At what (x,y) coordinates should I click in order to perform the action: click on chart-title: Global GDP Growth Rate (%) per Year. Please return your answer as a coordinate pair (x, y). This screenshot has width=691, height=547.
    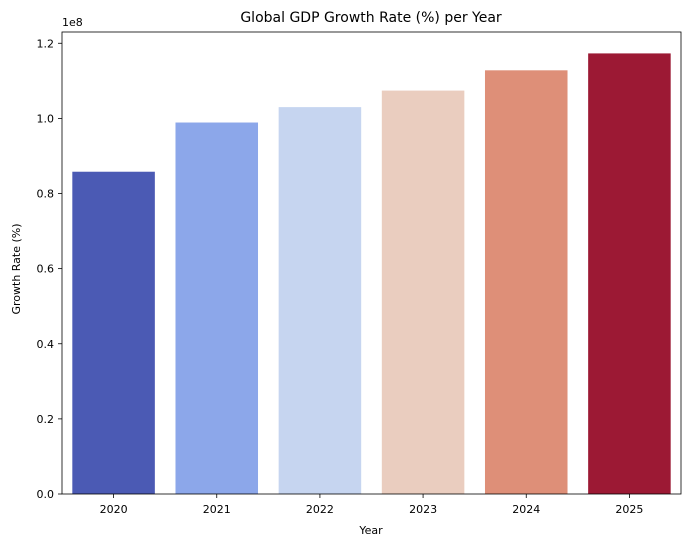
    Looking at the image, I should click on (371, 18).